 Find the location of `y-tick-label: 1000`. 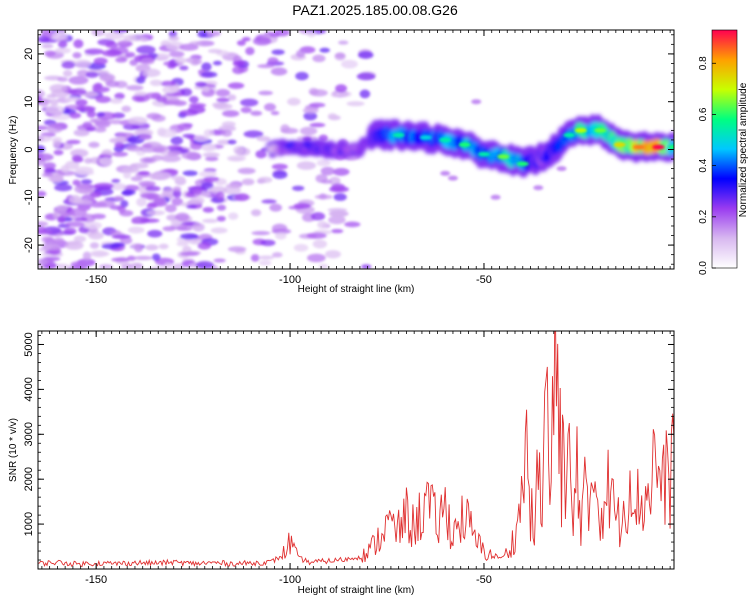

y-tick-label: 1000 is located at coordinates (29, 524).